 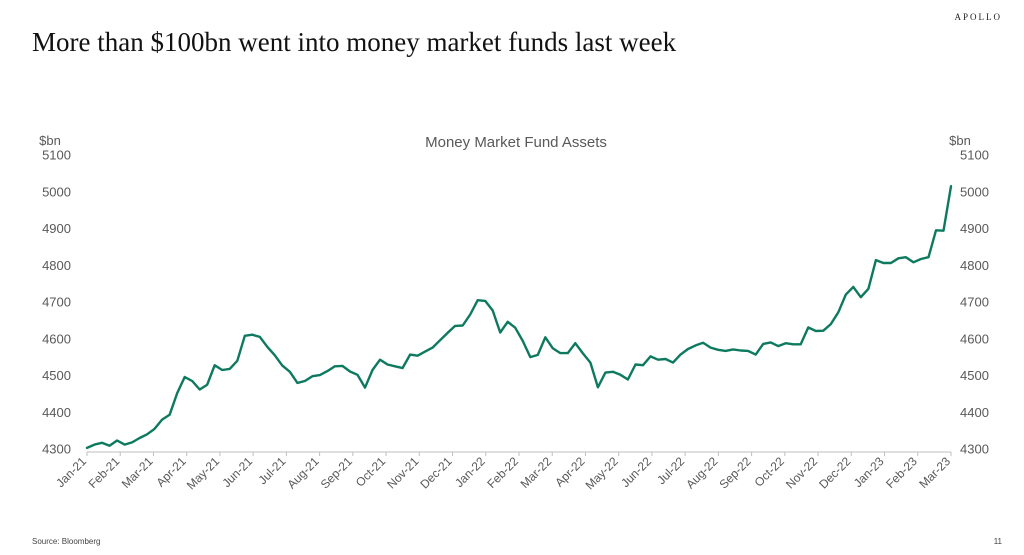 I want to click on x-tick-label: Nov-21, so click(x=402, y=472).